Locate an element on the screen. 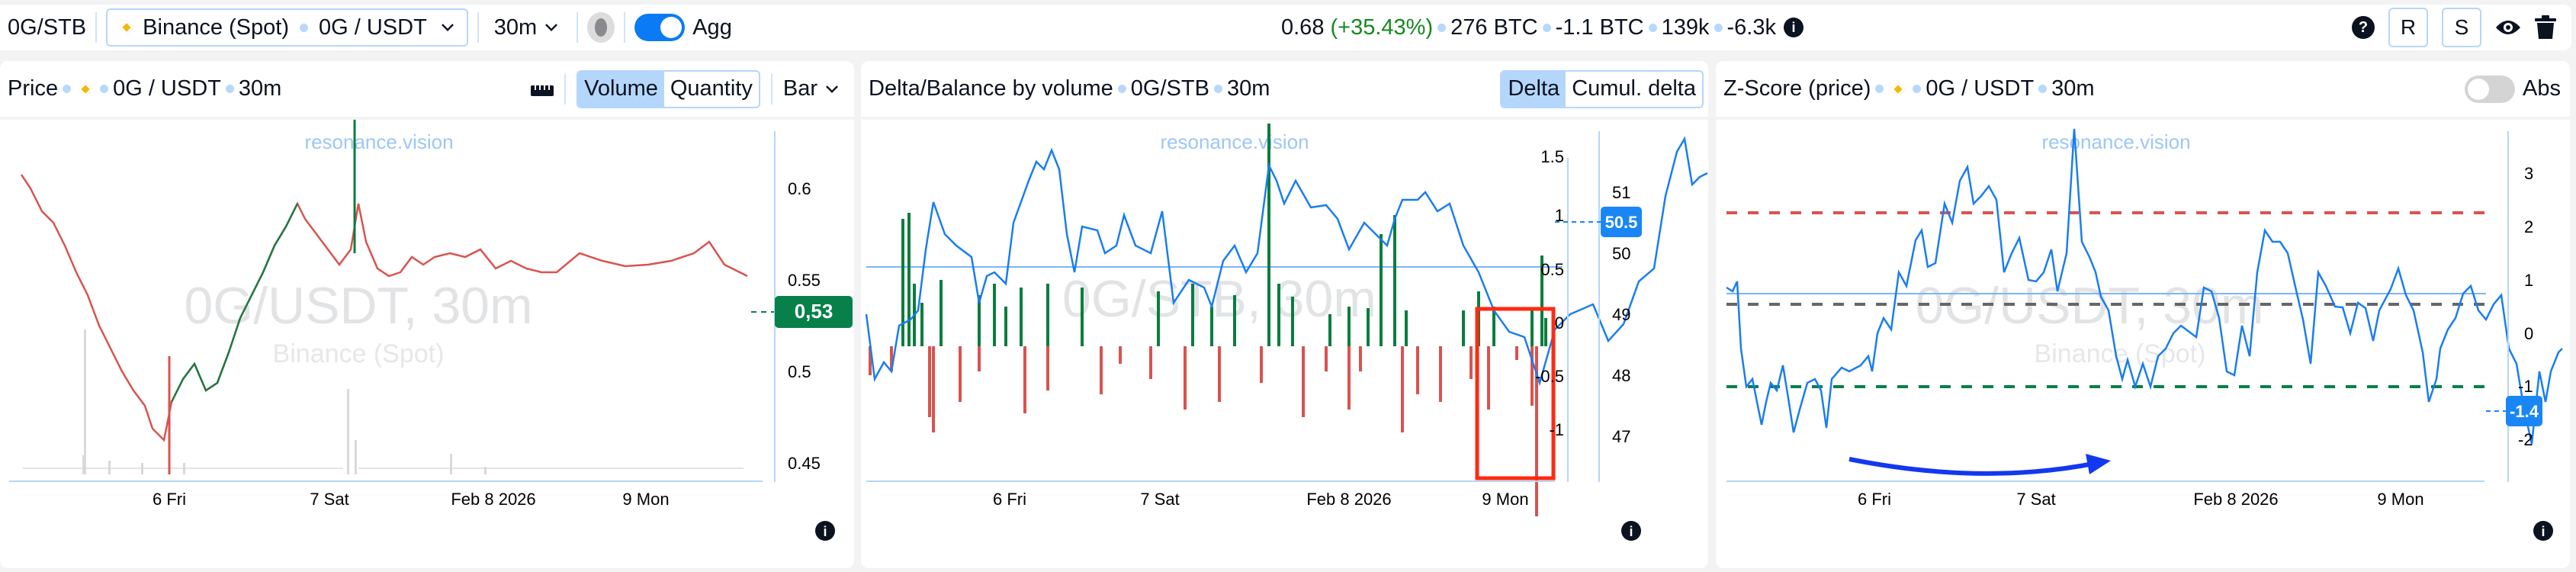 The height and width of the screenshot is (572, 2576). exchange-pair-selector: Binance (Spot) 0G / USDT is located at coordinates (287, 27).